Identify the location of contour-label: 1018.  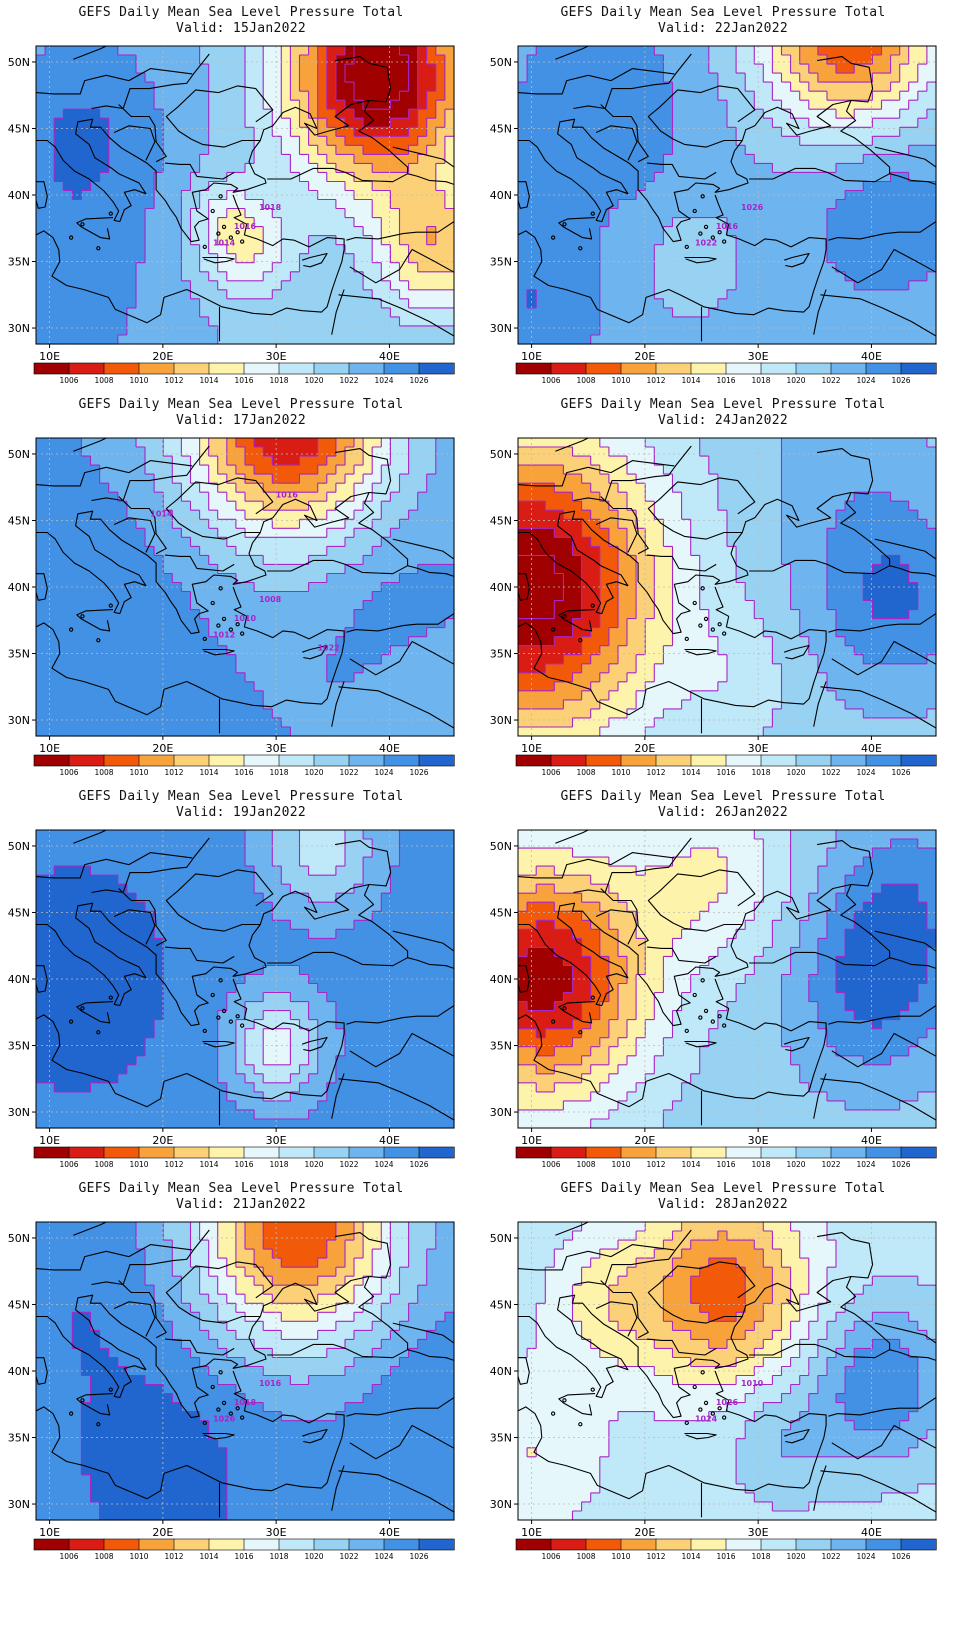
(245, 1402).